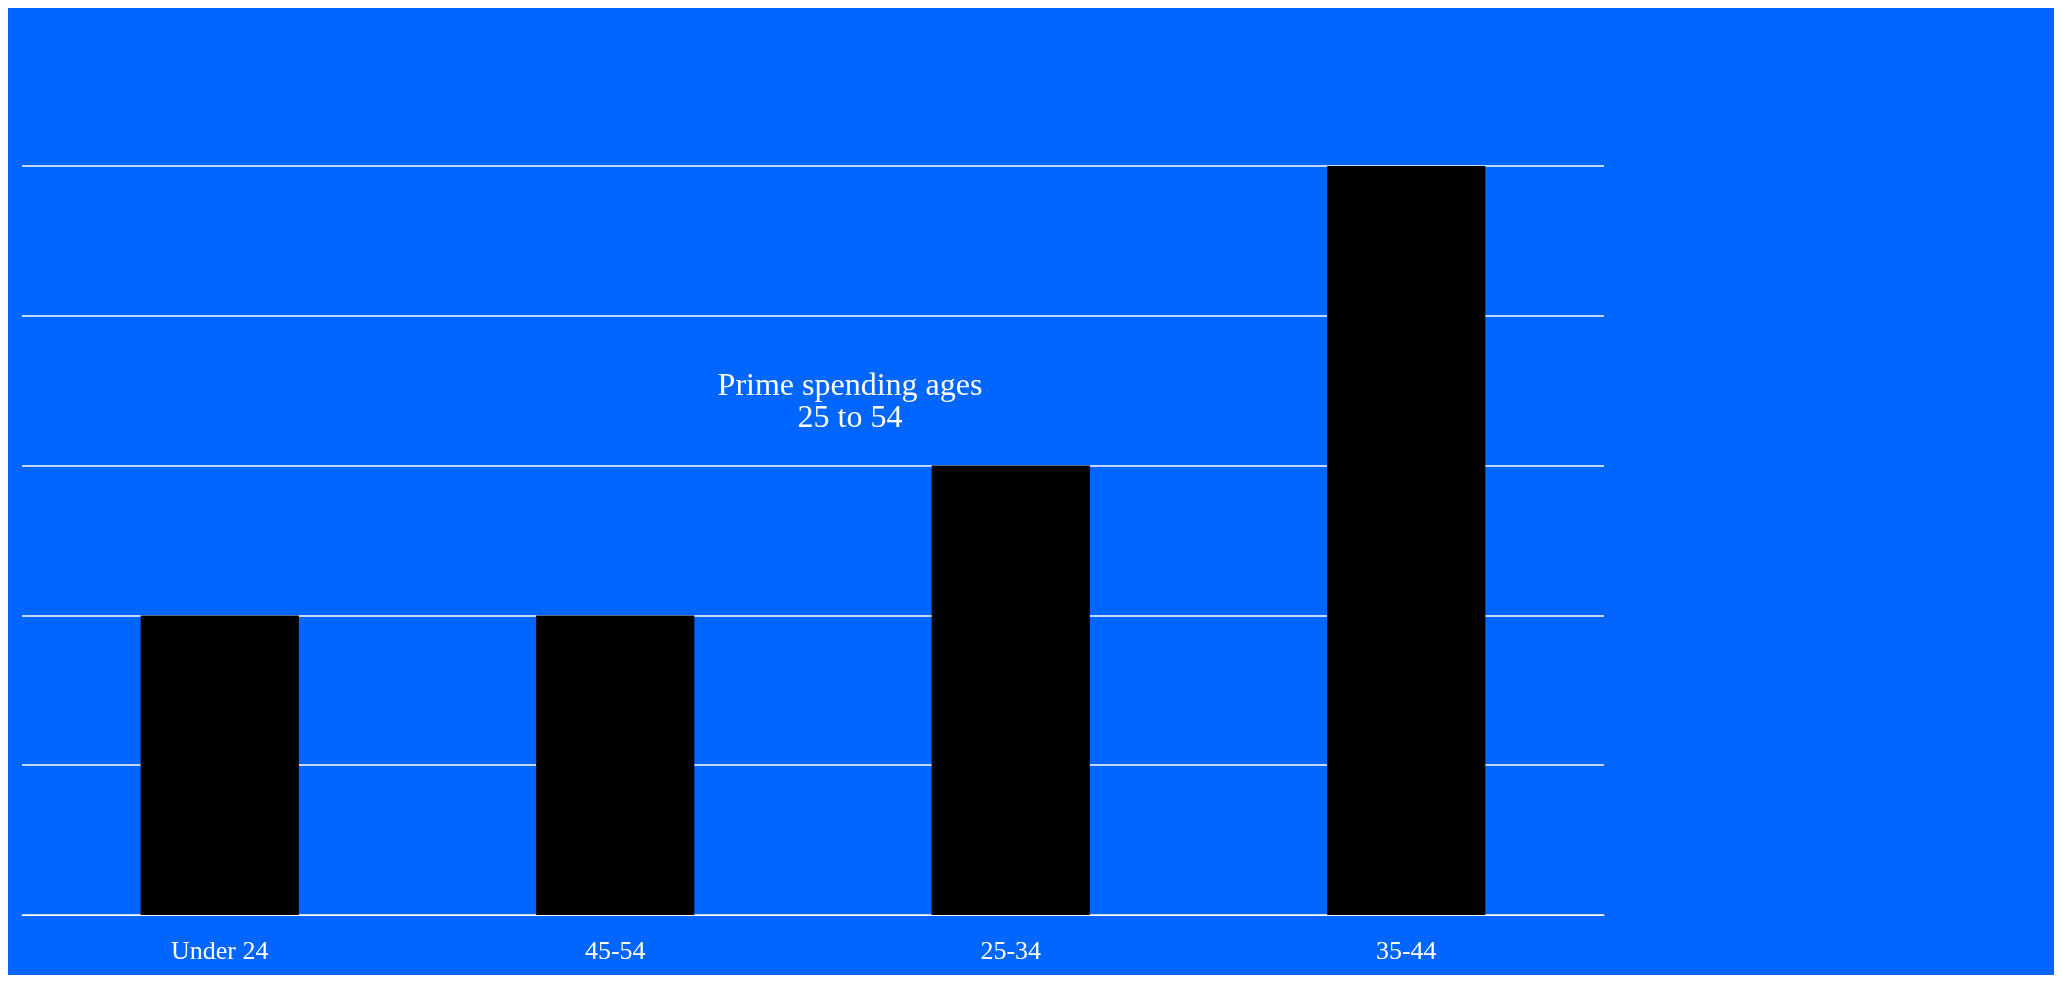  I want to click on x-tick-label: 25-34, so click(1011, 950).